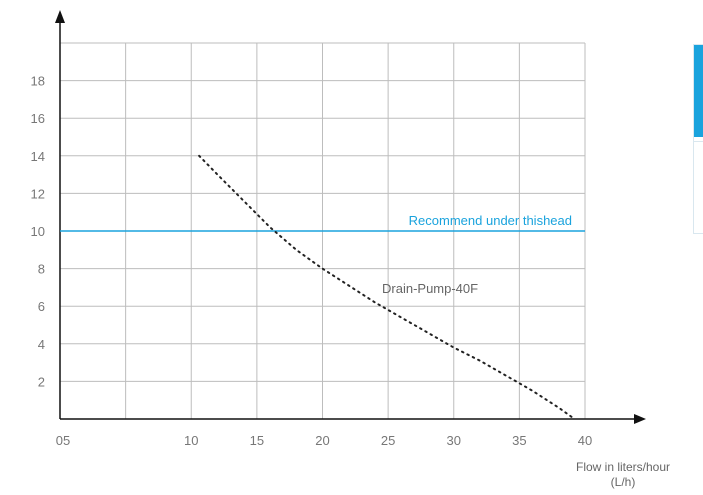 This screenshot has width=703, height=495. What do you see at coordinates (519, 440) in the screenshot?
I see `x-tick-label: 35` at bounding box center [519, 440].